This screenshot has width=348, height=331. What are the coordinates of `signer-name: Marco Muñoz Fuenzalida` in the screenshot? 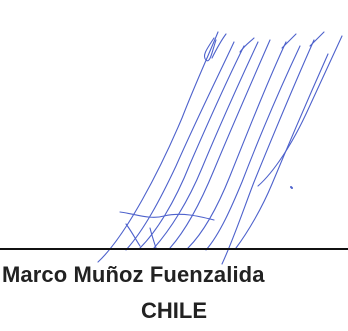 It's located at (133, 274).